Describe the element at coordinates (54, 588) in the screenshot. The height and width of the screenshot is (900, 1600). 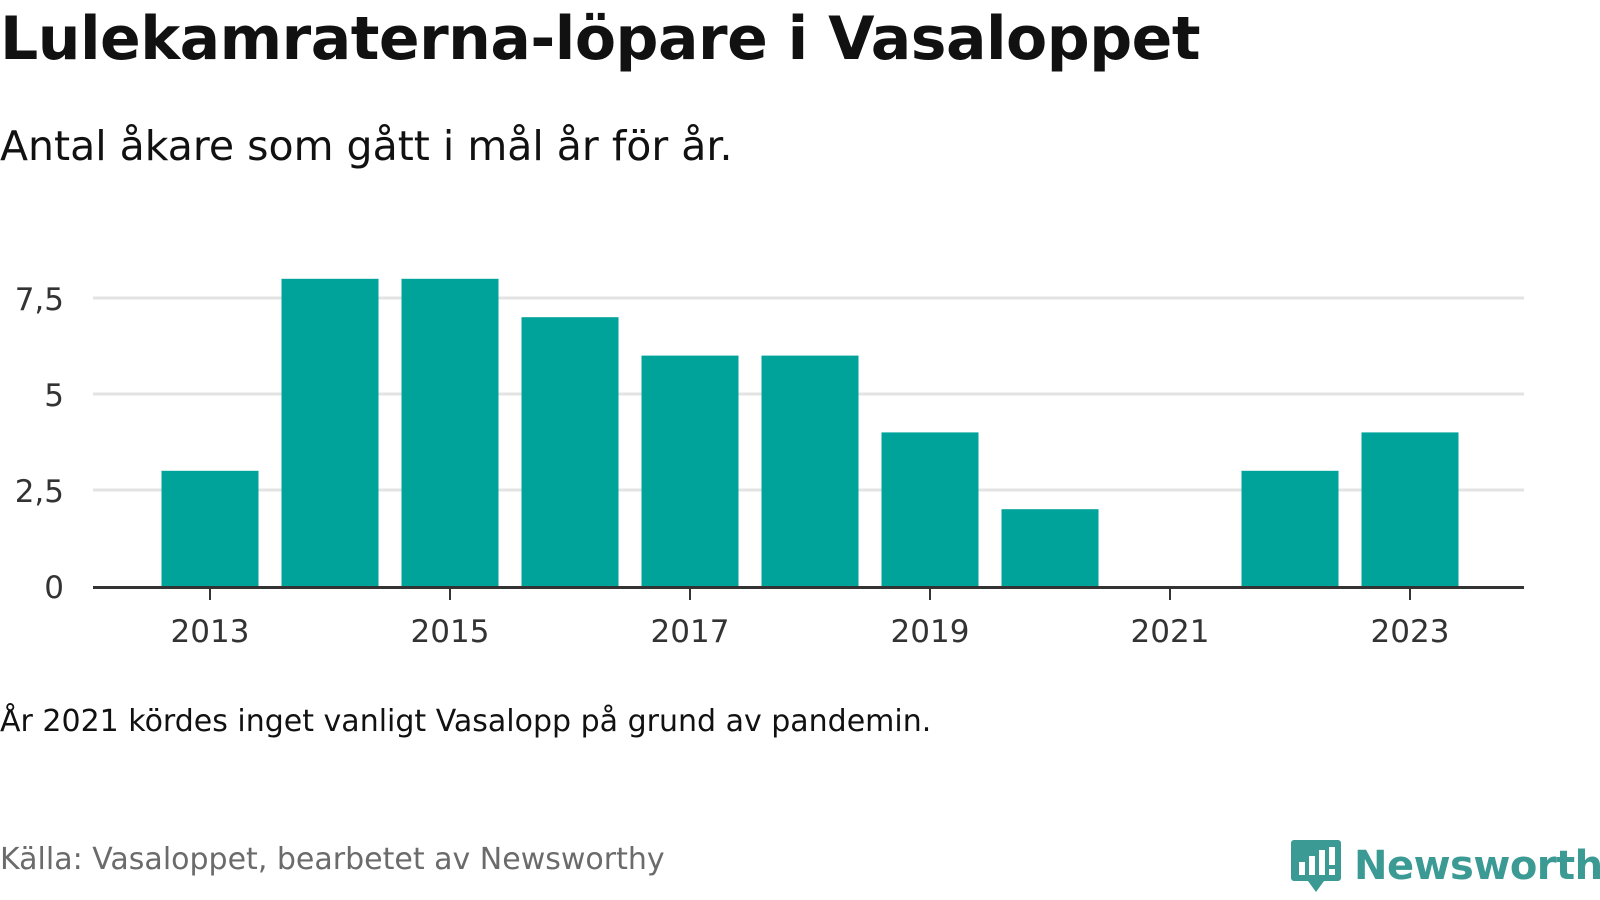
I see `y-tick-label: 0` at that location.